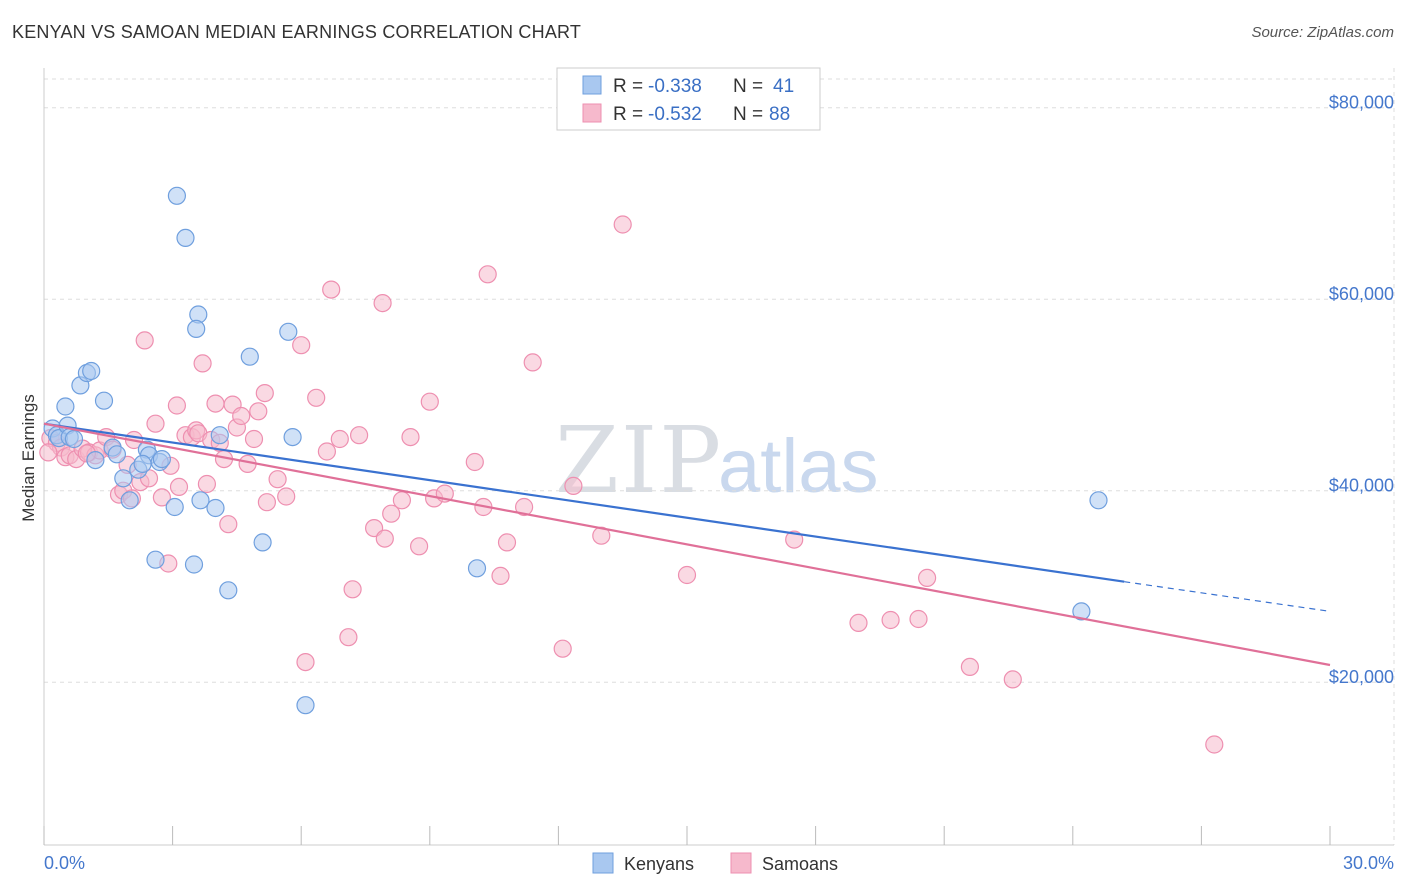  Describe the element at coordinates (628, 114) in the screenshot. I see `legend-r-label-samoans: R =` at that location.